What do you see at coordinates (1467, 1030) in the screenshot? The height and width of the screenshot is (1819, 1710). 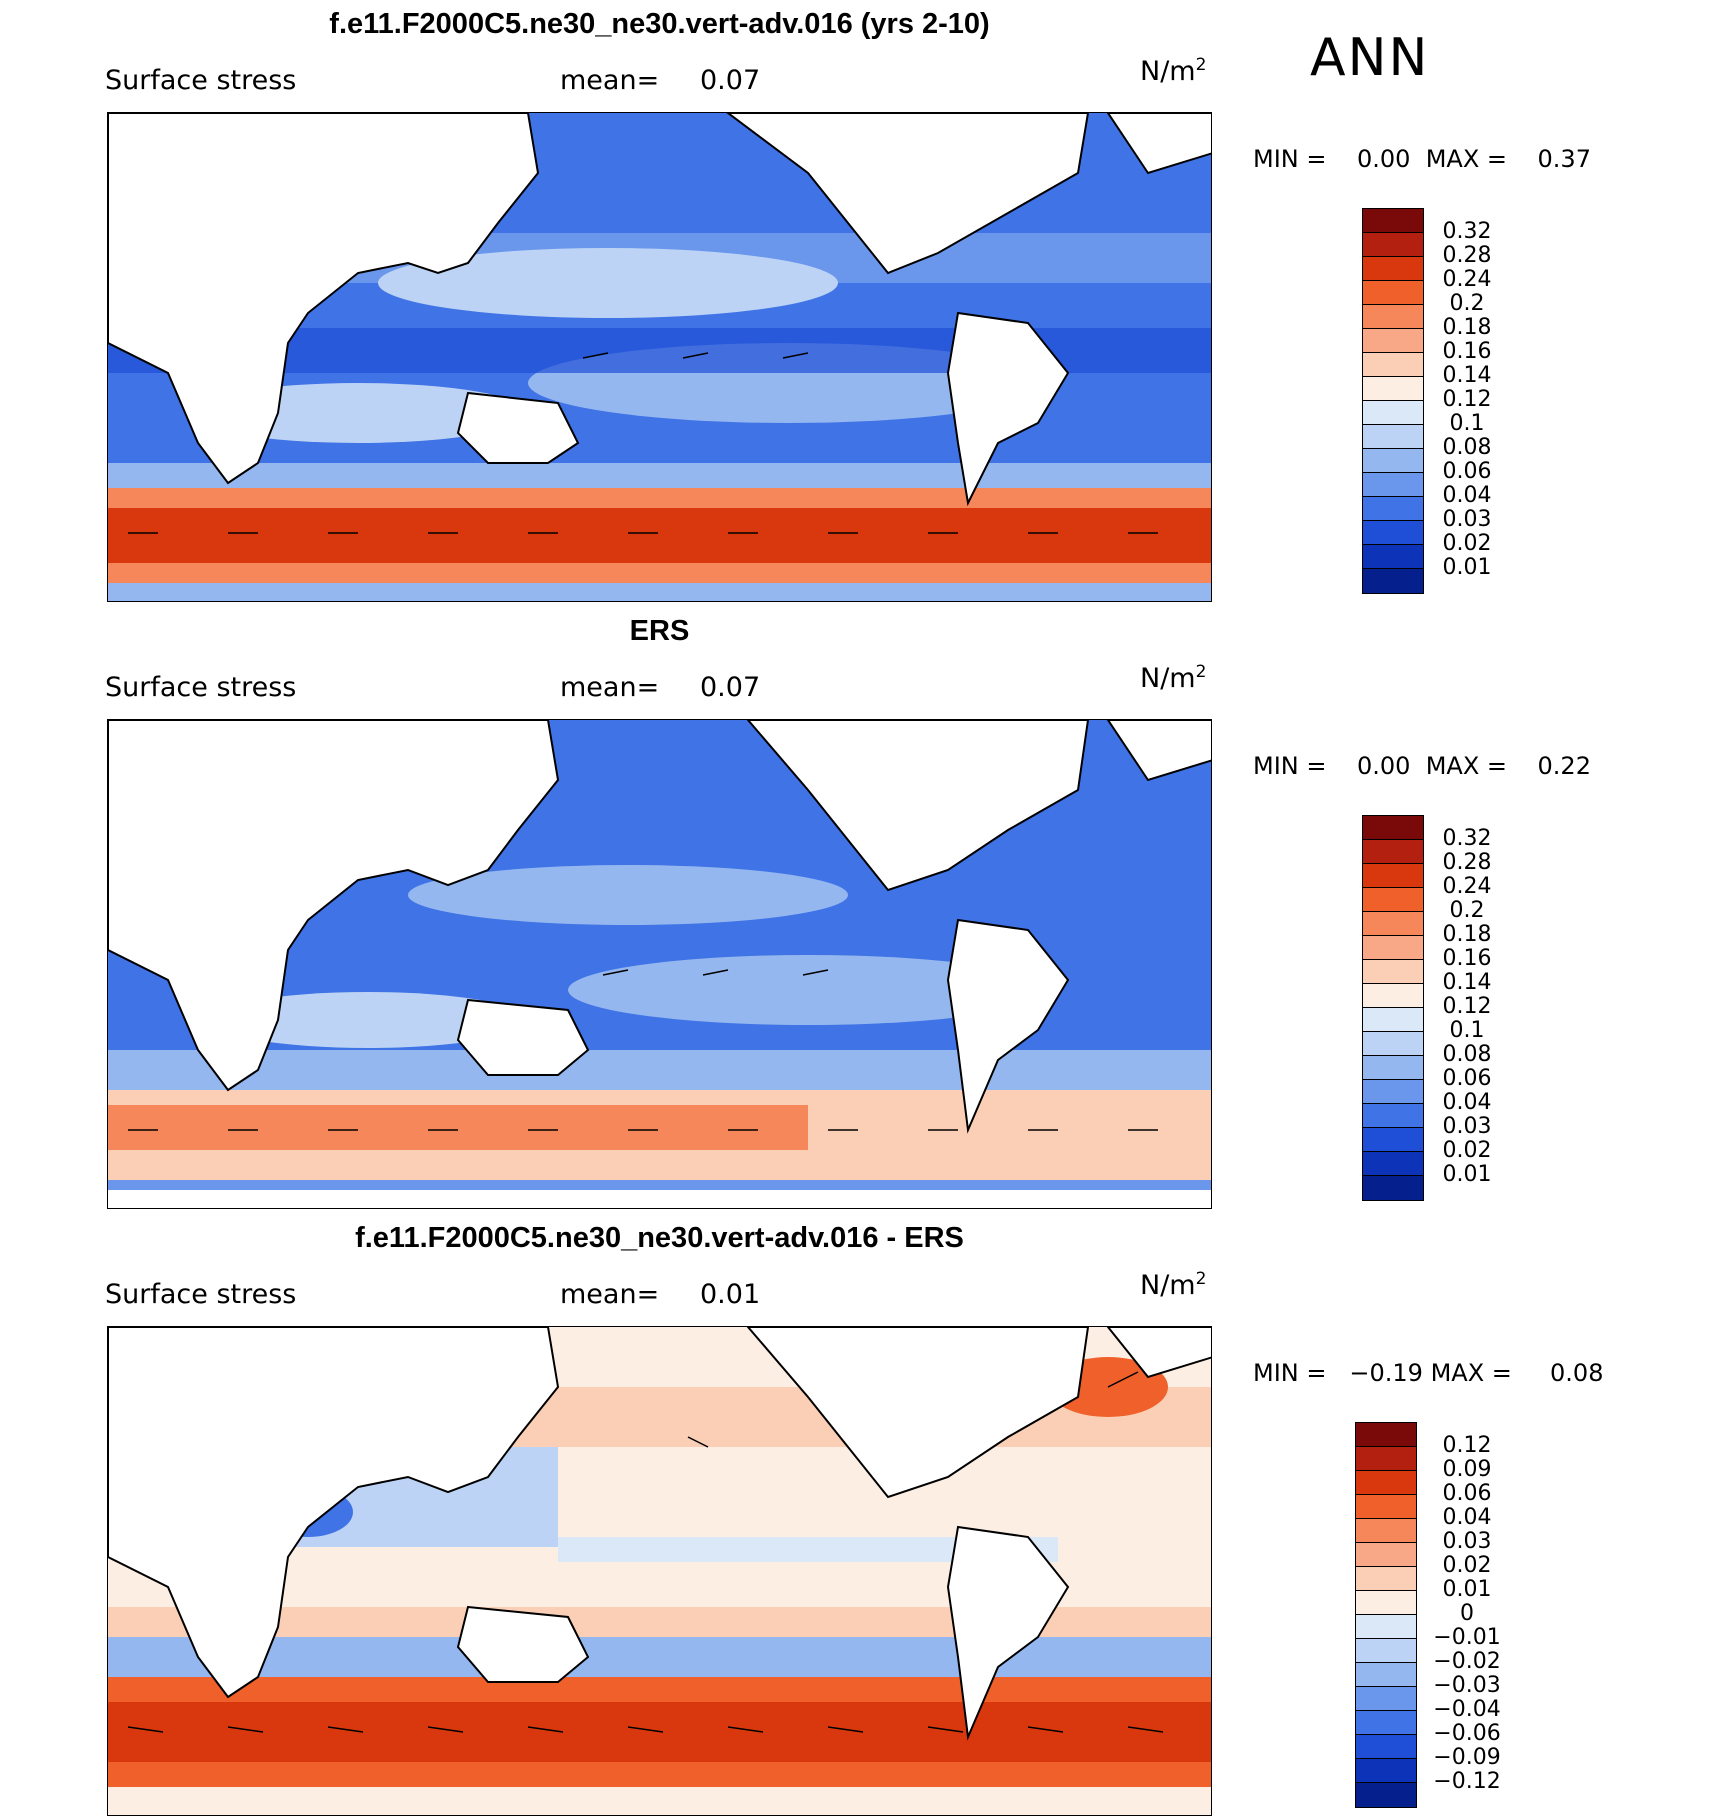 I see `colorbar-tick-label: 0.1` at bounding box center [1467, 1030].